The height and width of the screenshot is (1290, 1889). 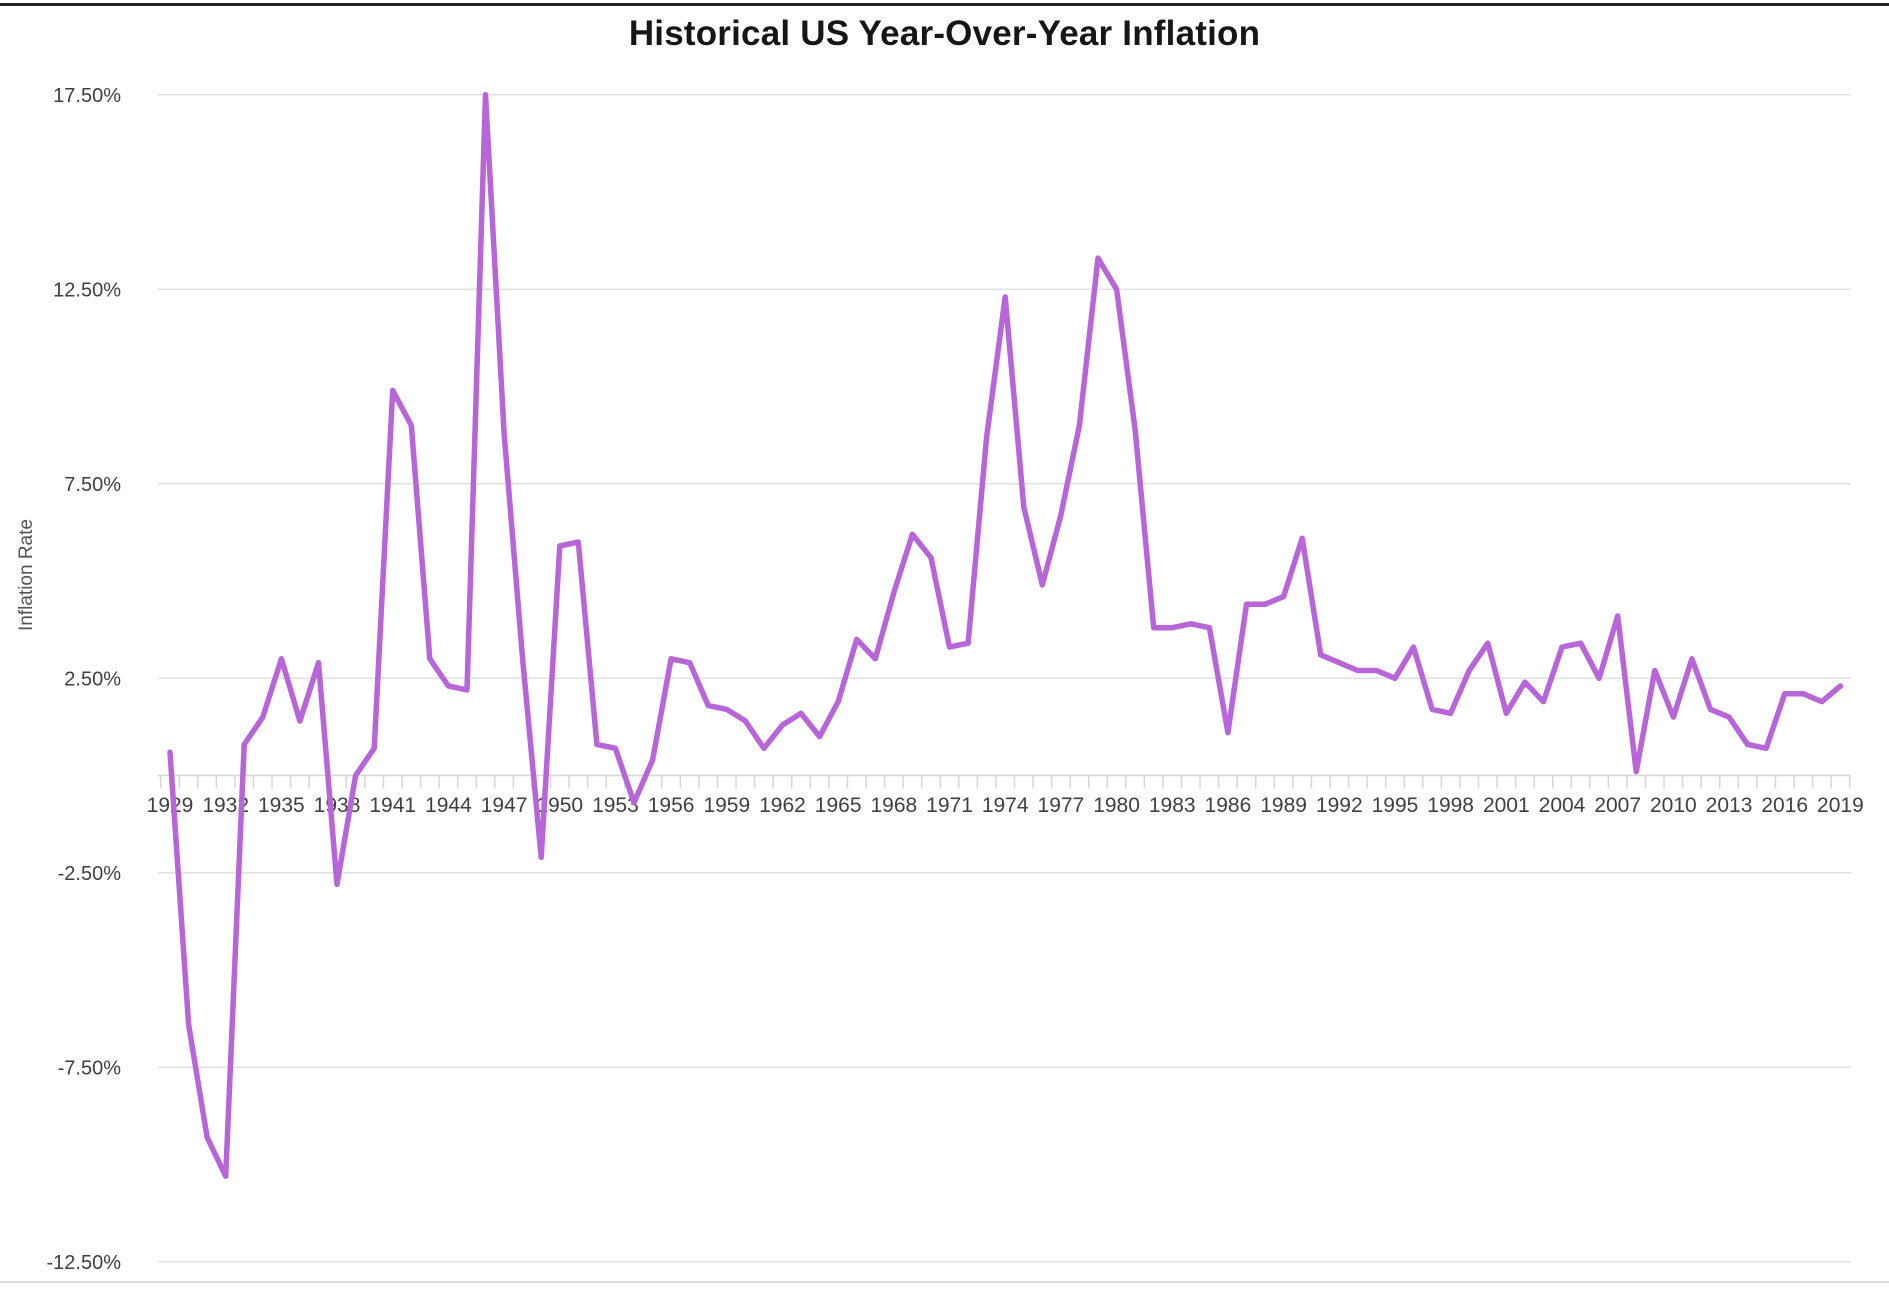 What do you see at coordinates (1617, 805) in the screenshot?
I see `x-axis-tick-label: 2007` at bounding box center [1617, 805].